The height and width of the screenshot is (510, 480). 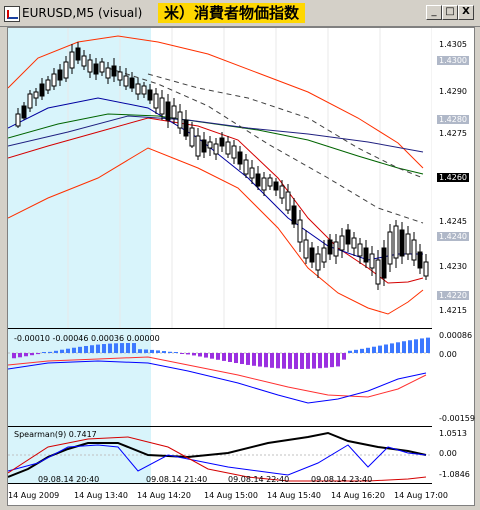 What do you see at coordinates (453, 310) in the screenshot?
I see `price-label: 1.4215` at bounding box center [453, 310].